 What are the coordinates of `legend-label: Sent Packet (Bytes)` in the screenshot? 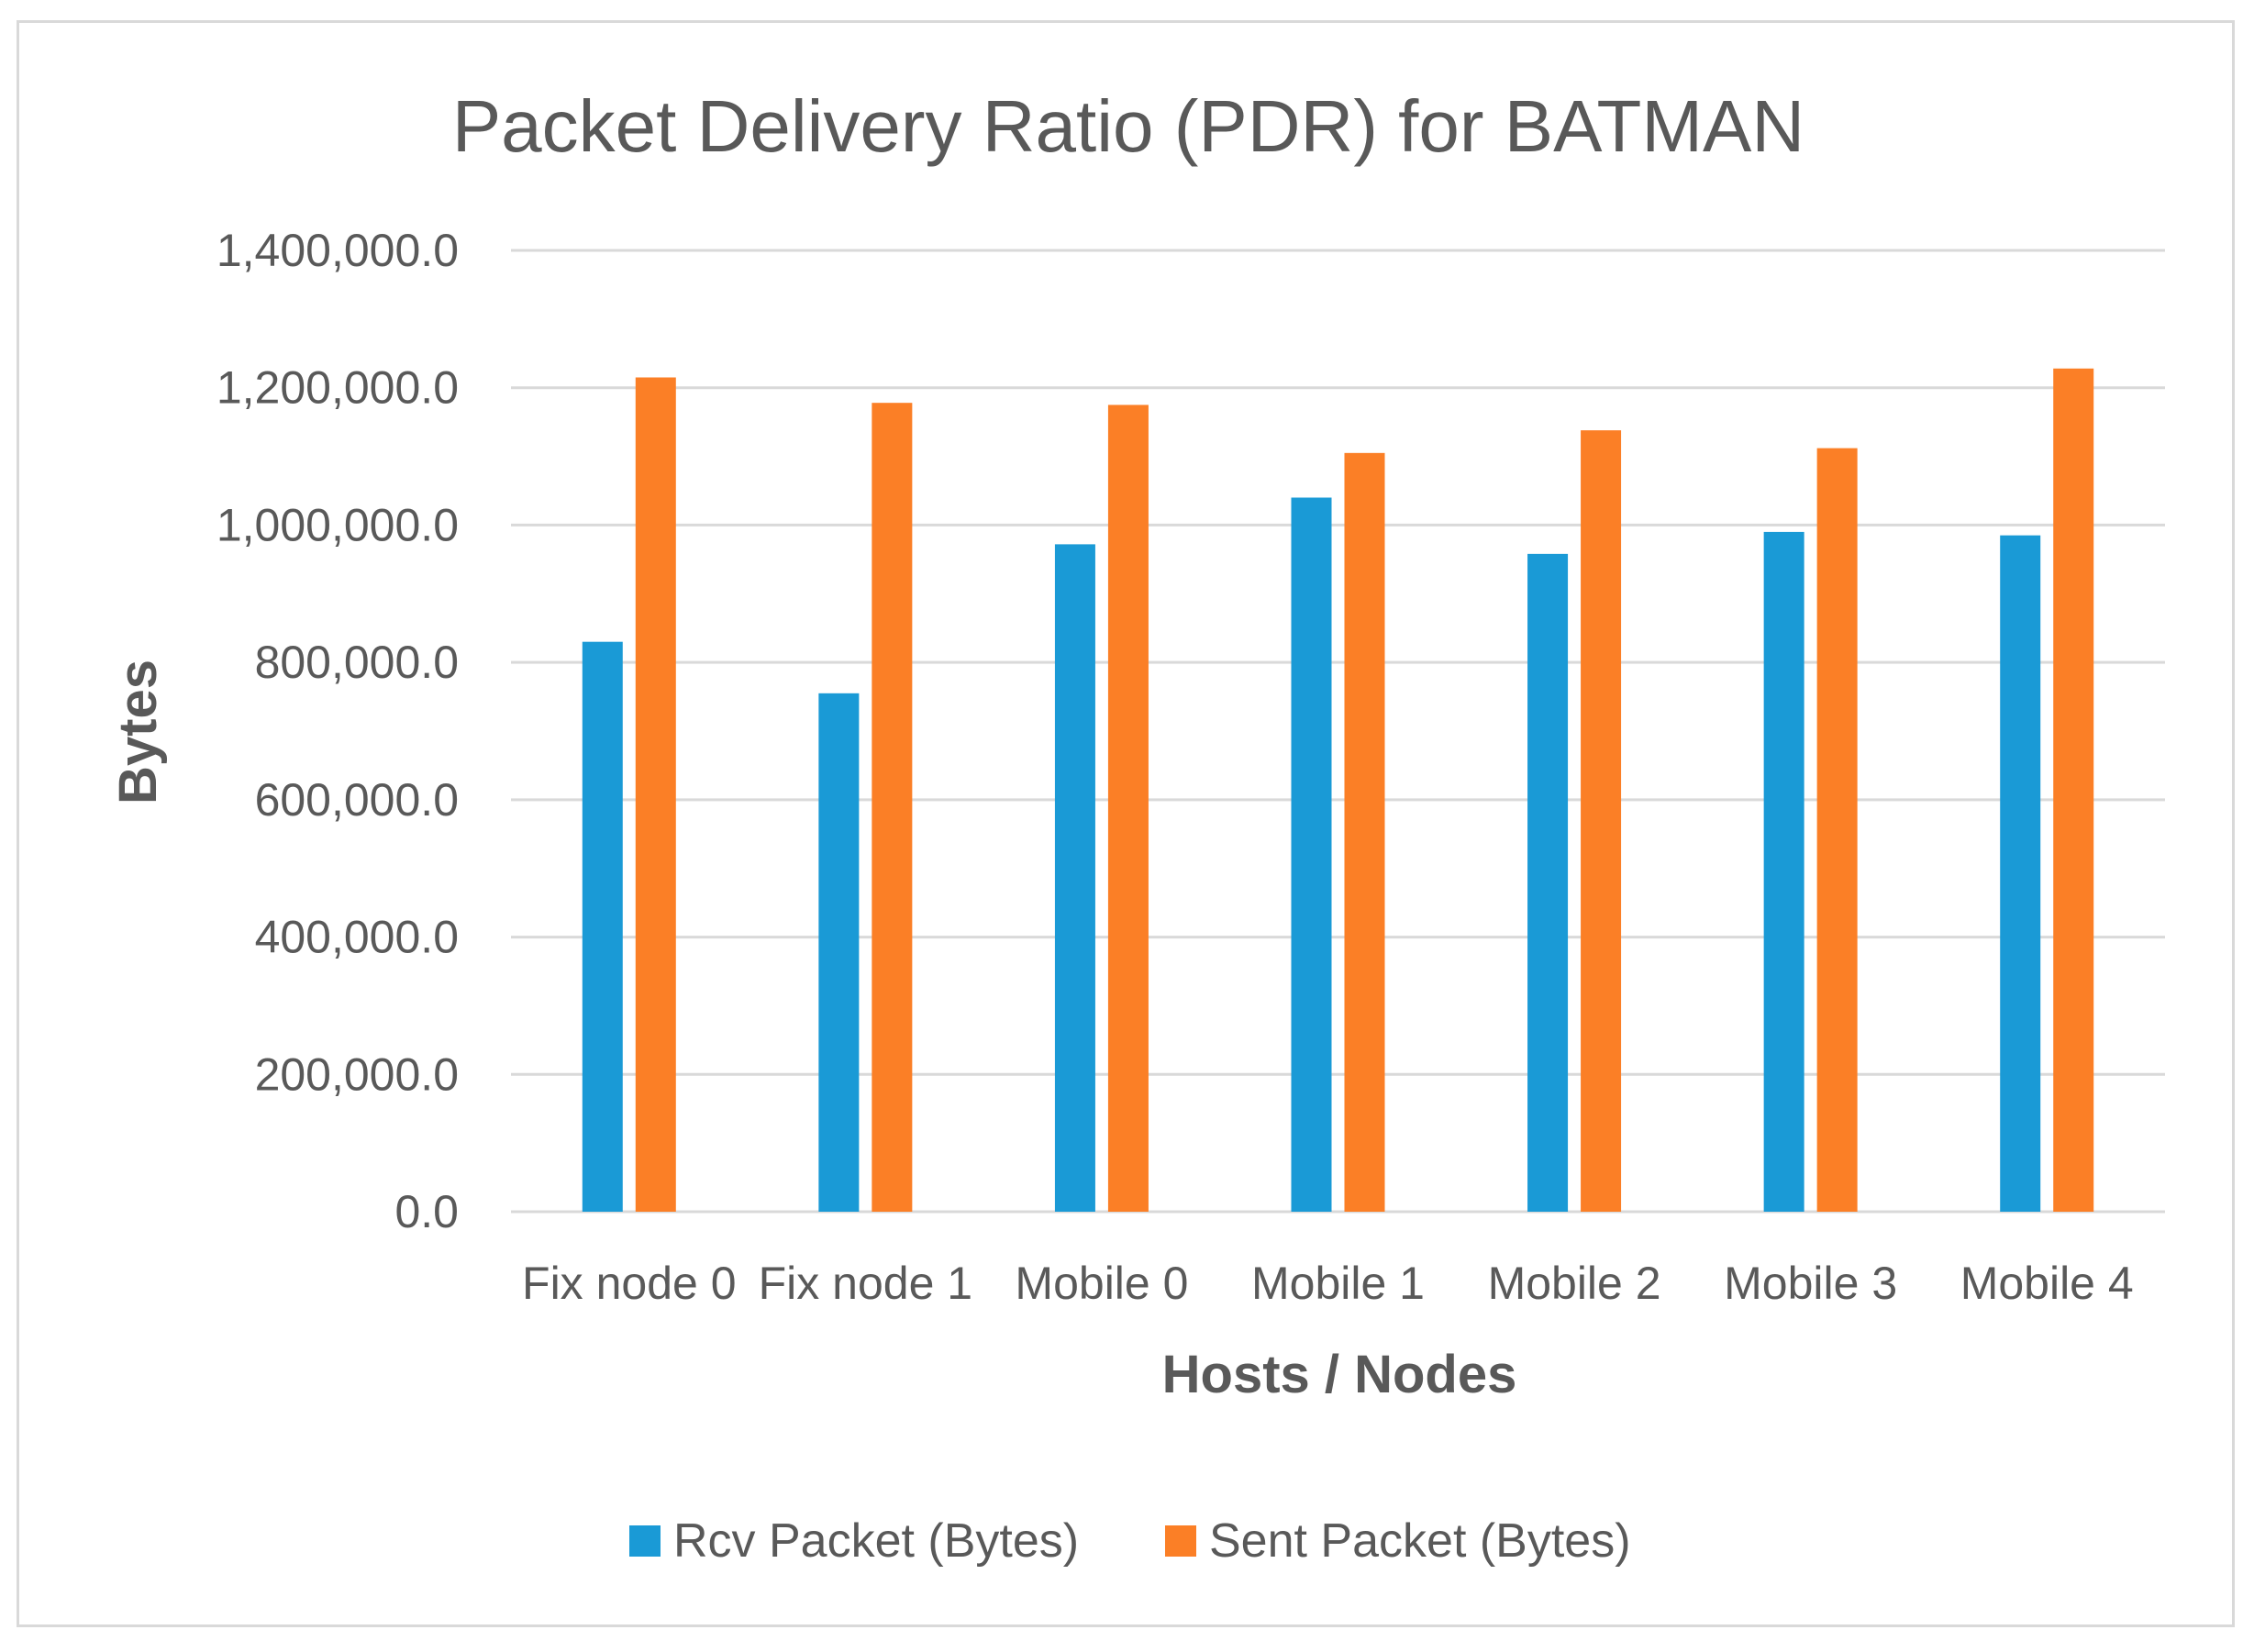 It's located at (1420, 1541).